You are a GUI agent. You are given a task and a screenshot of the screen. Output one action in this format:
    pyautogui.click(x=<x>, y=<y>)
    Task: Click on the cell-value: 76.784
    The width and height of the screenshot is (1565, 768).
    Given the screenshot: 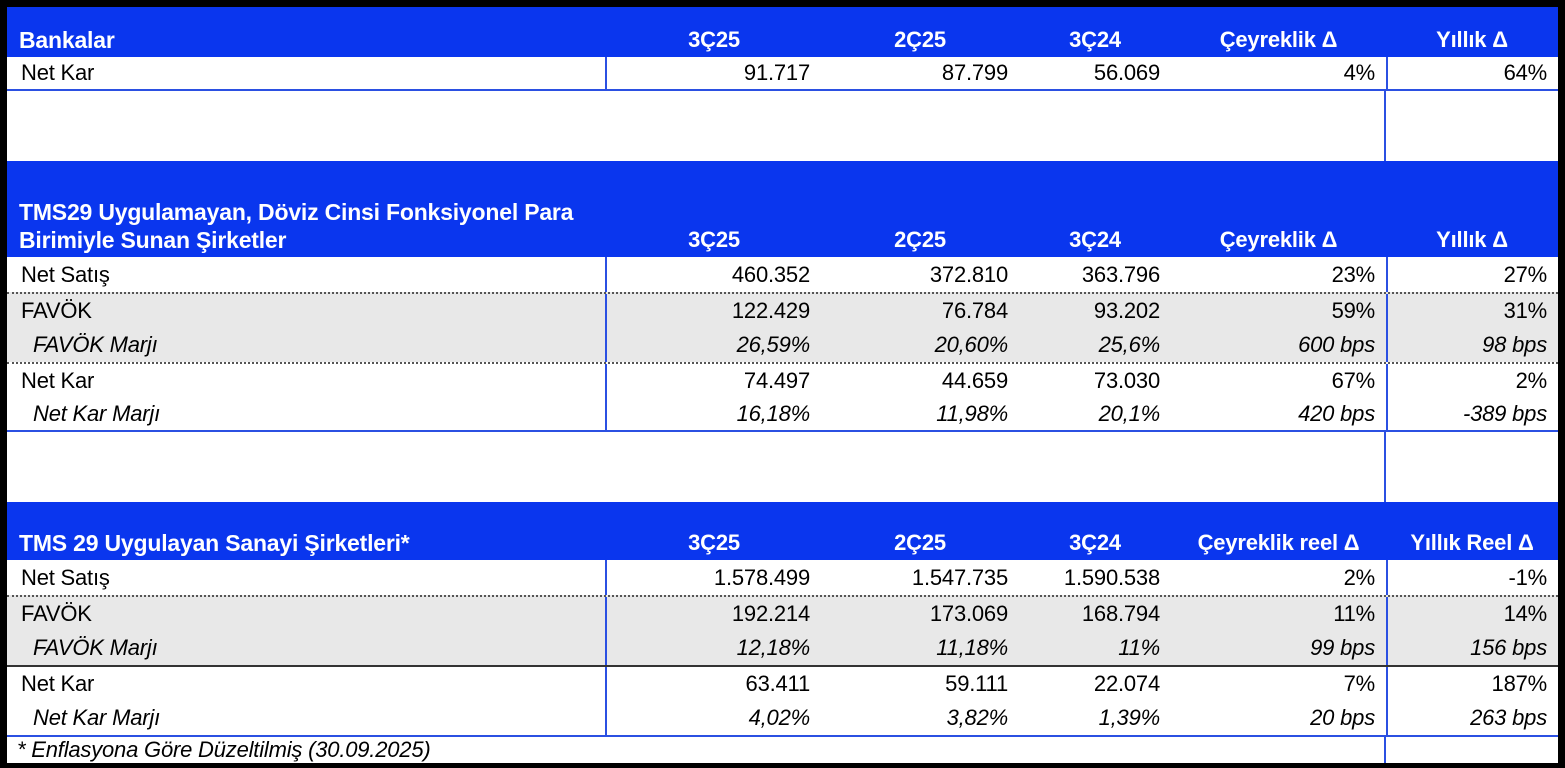 What is the action you would take?
    pyautogui.click(x=974, y=310)
    